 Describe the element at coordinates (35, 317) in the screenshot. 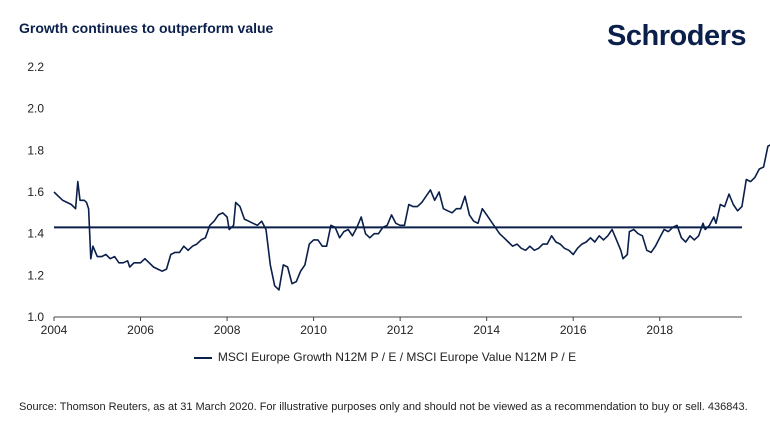

I see `y-tick-label: 1.0` at that location.